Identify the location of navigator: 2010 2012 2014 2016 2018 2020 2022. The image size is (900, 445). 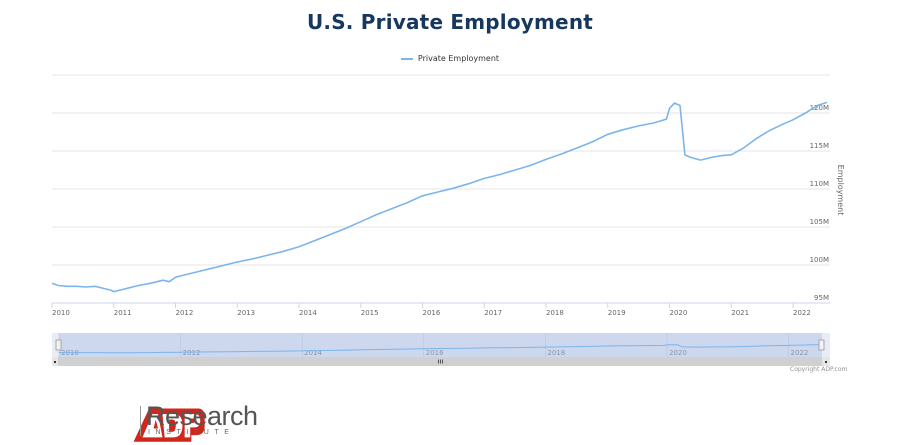
(441, 349).